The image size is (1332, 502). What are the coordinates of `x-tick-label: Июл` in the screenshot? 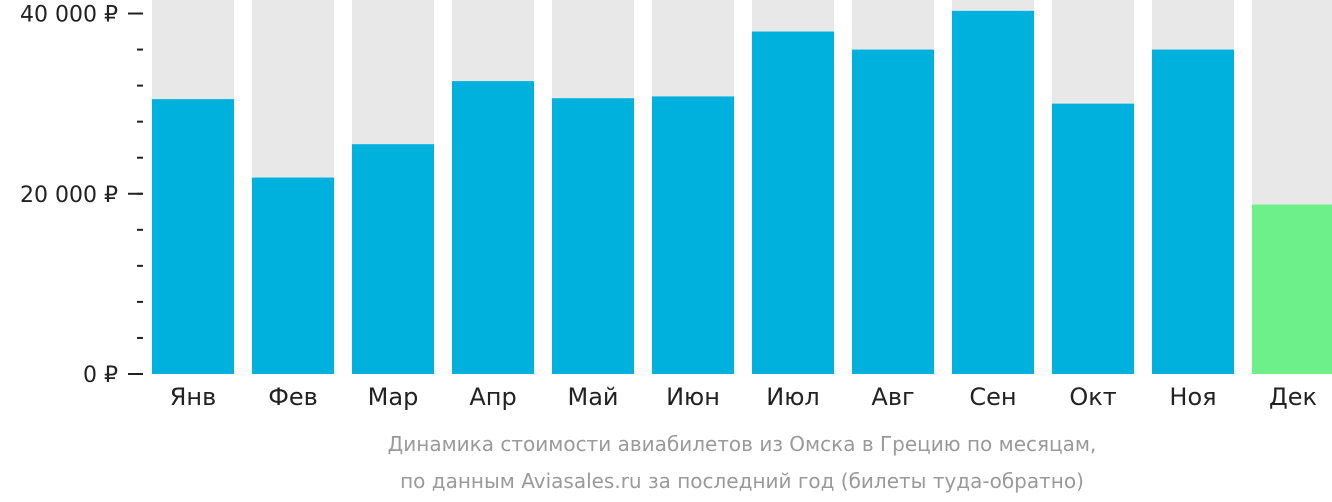 It's located at (793, 397).